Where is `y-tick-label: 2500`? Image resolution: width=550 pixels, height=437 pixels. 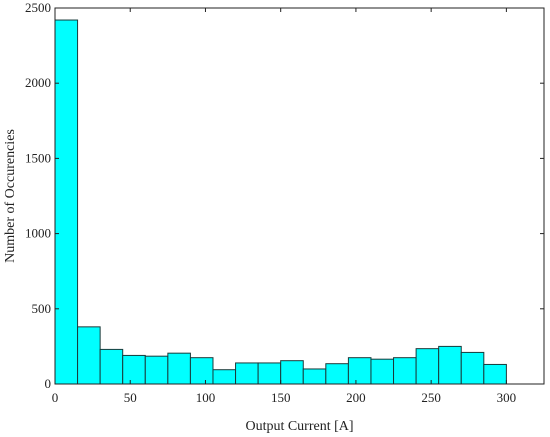
y-tick-label: 2500 is located at coordinates (38, 7).